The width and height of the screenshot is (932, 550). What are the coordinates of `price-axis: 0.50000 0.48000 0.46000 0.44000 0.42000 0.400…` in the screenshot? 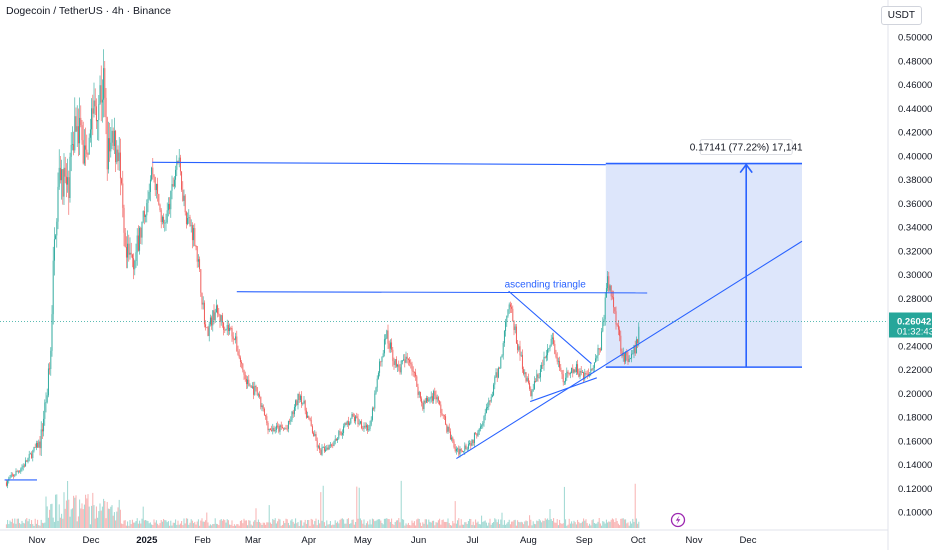 It's located at (915, 276).